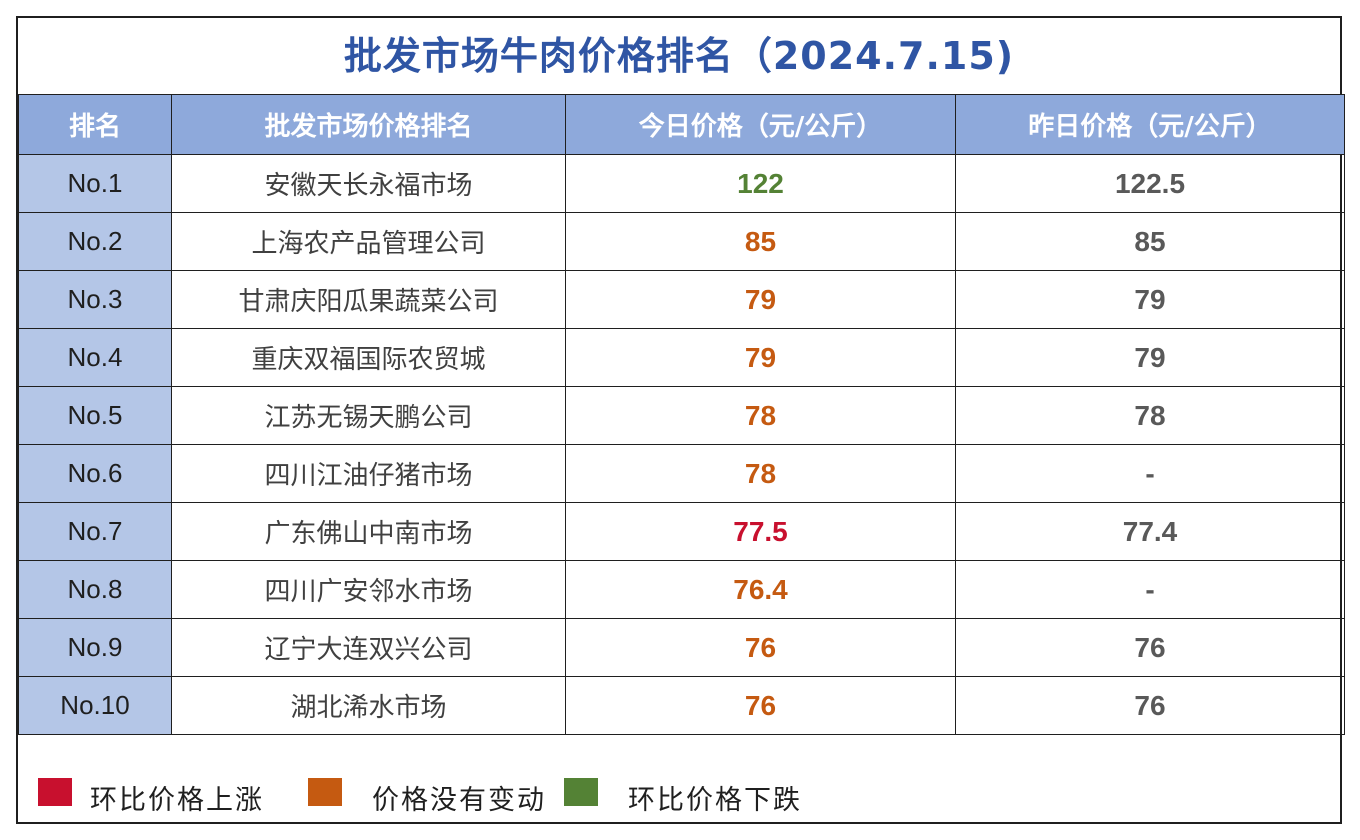  Describe the element at coordinates (581, 792) in the screenshot. I see `legend-swatch-down` at that location.